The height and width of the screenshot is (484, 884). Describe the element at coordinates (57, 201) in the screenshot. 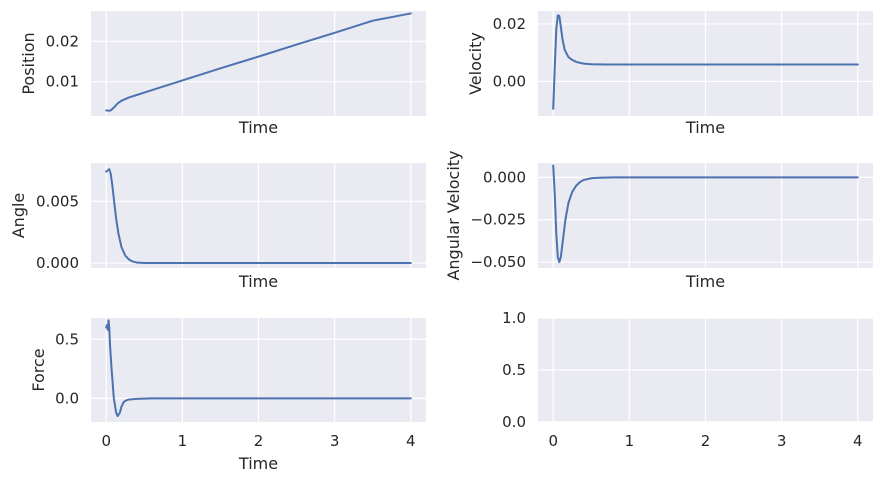

I see `y-tick-label: 0.005` at that location.